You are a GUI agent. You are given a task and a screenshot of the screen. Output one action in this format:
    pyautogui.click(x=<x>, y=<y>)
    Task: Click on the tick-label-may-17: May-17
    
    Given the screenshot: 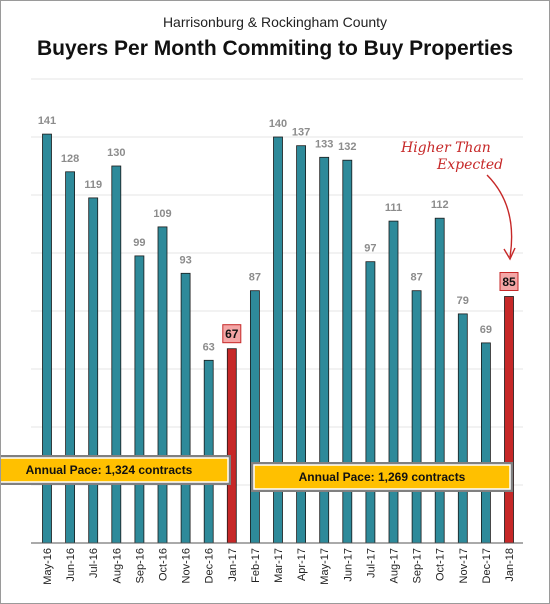 What is the action you would take?
    pyautogui.click(x=325, y=566)
    